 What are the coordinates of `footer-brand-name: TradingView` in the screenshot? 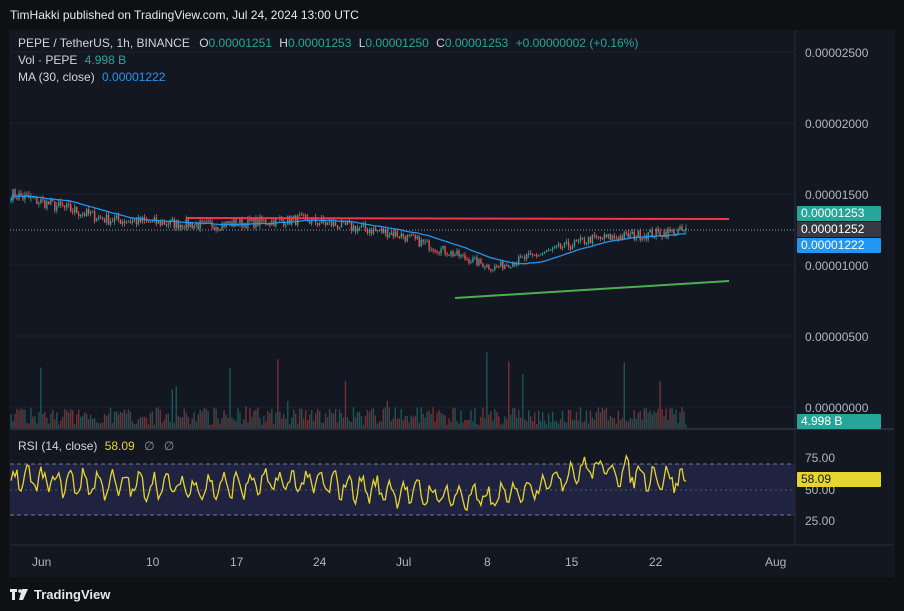 It's located at (72, 594).